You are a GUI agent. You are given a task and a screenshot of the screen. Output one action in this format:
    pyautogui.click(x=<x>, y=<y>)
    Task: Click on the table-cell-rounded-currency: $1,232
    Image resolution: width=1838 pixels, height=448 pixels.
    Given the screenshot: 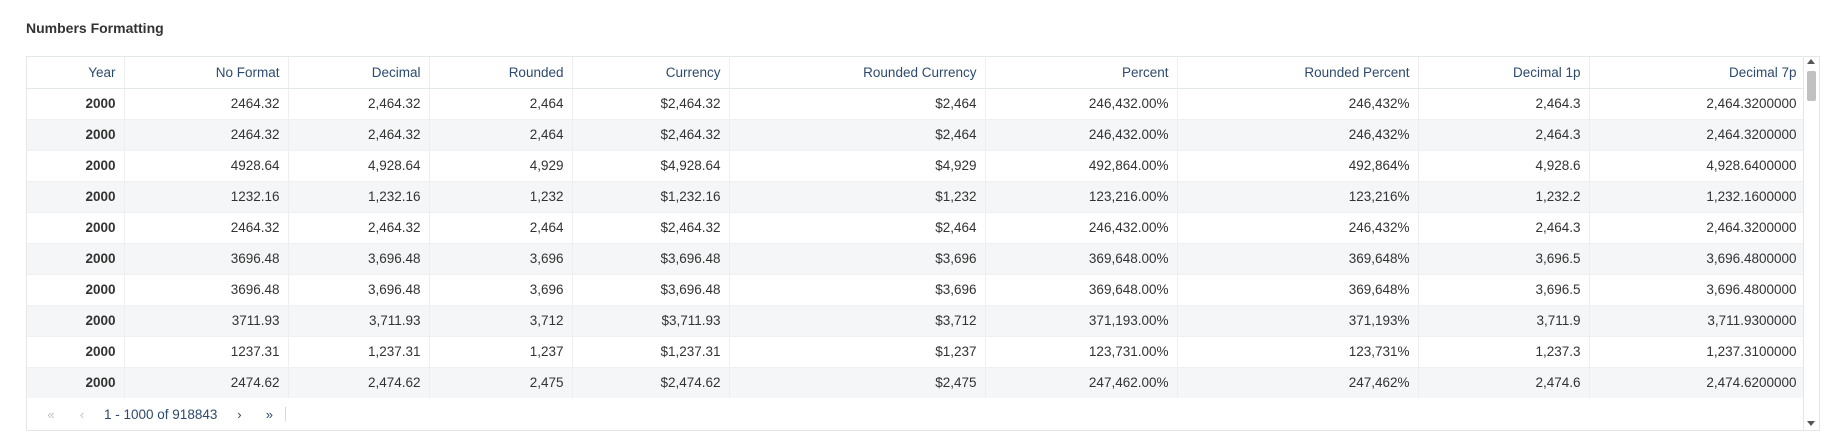 What is the action you would take?
    pyautogui.click(x=857, y=197)
    